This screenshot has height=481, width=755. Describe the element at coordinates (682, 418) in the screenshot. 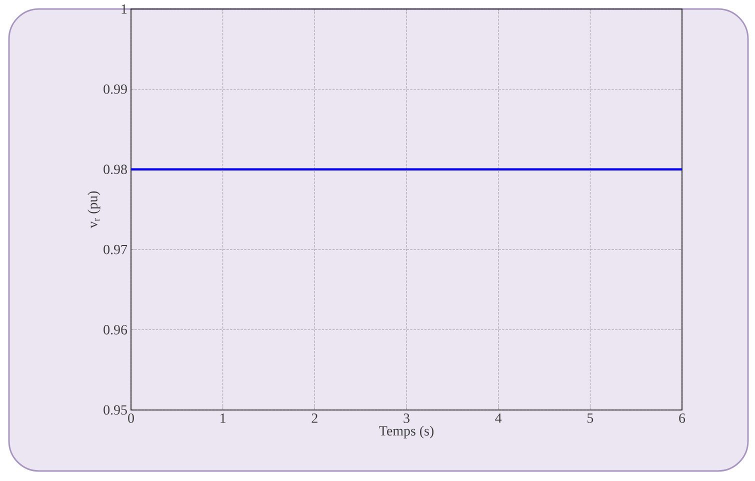

I see `x-tick-label: 6` at that location.